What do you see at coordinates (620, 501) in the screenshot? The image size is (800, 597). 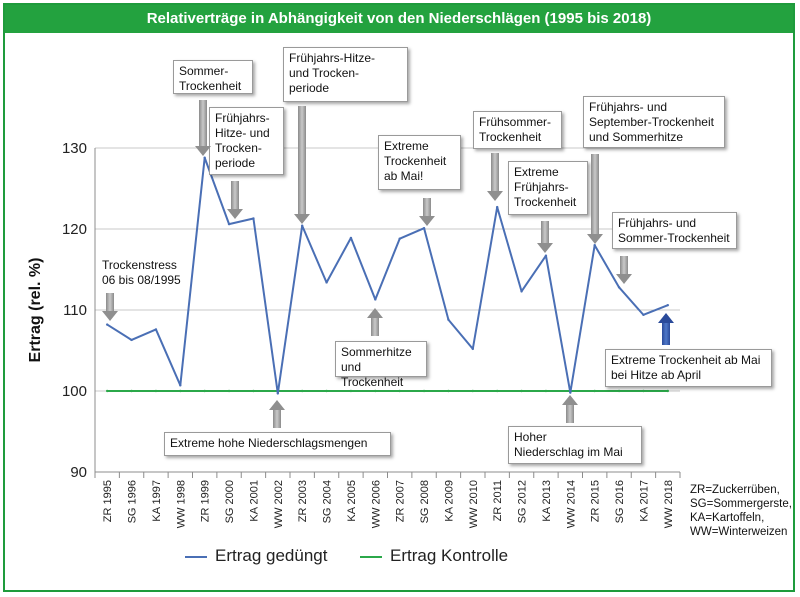 I see `x-tick-label-SG-2016: SG 2016` at bounding box center [620, 501].